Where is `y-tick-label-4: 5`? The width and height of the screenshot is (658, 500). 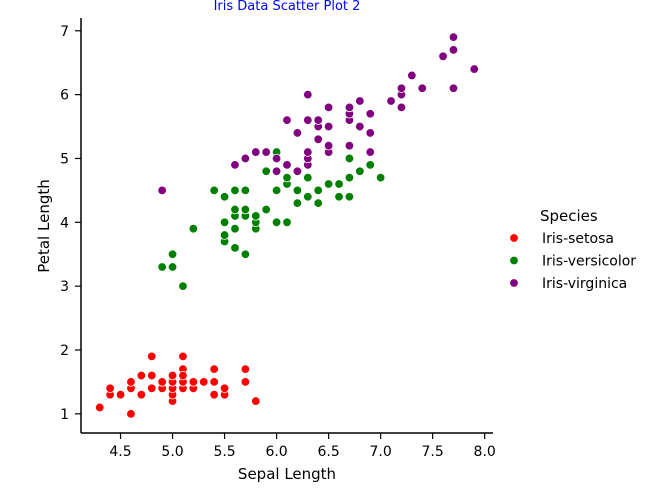 y-tick-label-4: 5 is located at coordinates (64, 159).